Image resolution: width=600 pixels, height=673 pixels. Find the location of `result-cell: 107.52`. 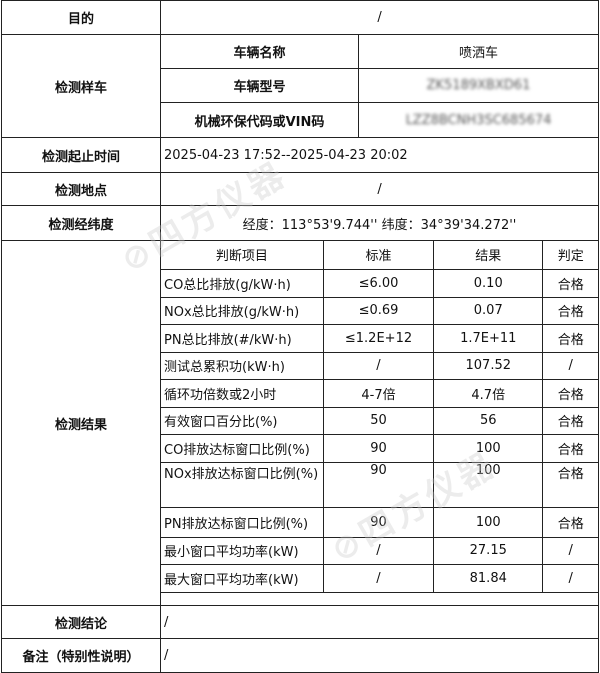

result-cell: 107.52 is located at coordinates (488, 365).